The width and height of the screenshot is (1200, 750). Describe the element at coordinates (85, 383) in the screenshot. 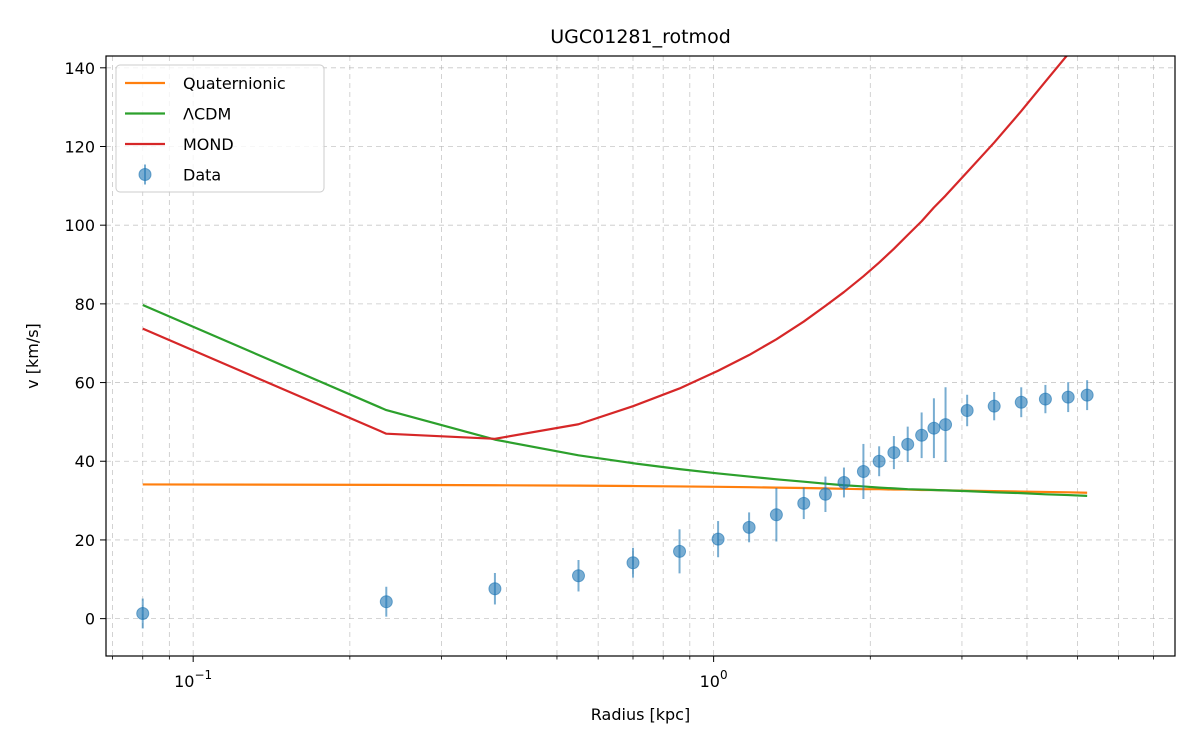

I see `y-tick-label: 60` at that location.